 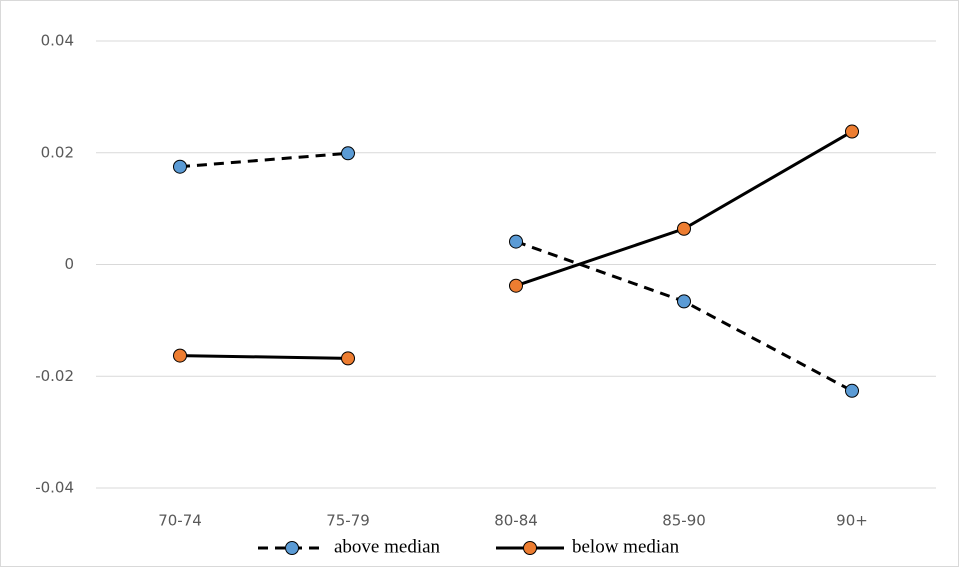 What do you see at coordinates (469, 546) in the screenshot?
I see `legend: above median below median` at bounding box center [469, 546].